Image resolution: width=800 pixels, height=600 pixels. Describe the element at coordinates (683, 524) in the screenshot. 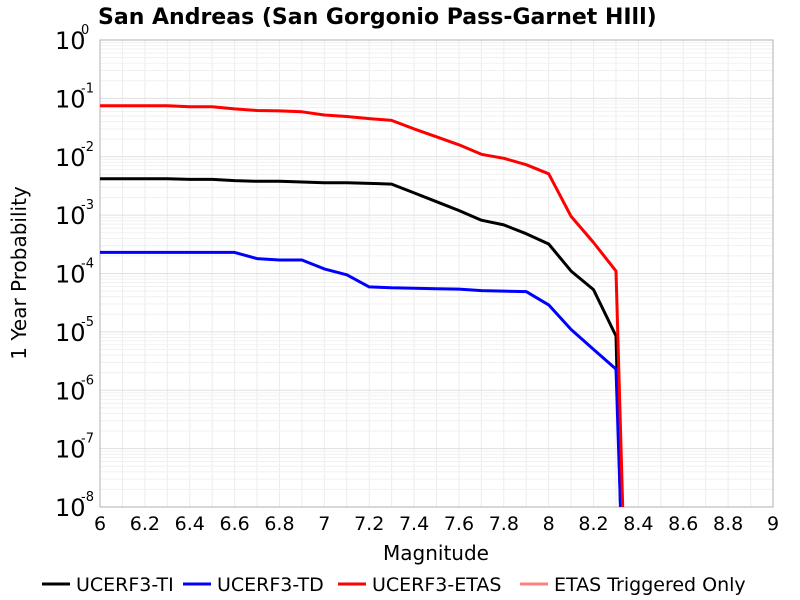

I see `x-tick-label: 8.6` at that location.